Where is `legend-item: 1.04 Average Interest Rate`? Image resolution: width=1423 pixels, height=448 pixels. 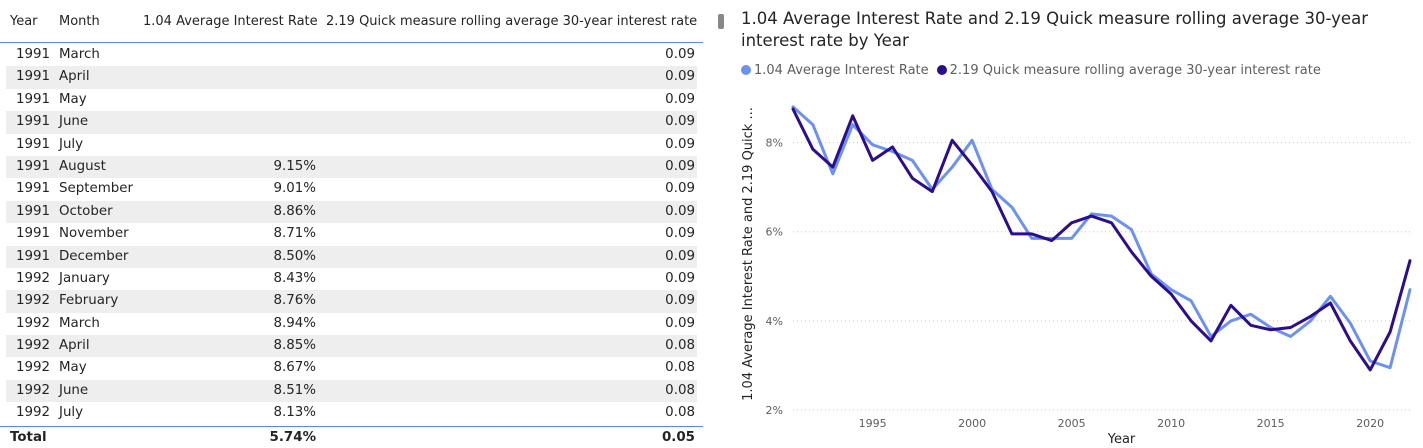 legend-item: 1.04 Average Interest Rate is located at coordinates (835, 70).